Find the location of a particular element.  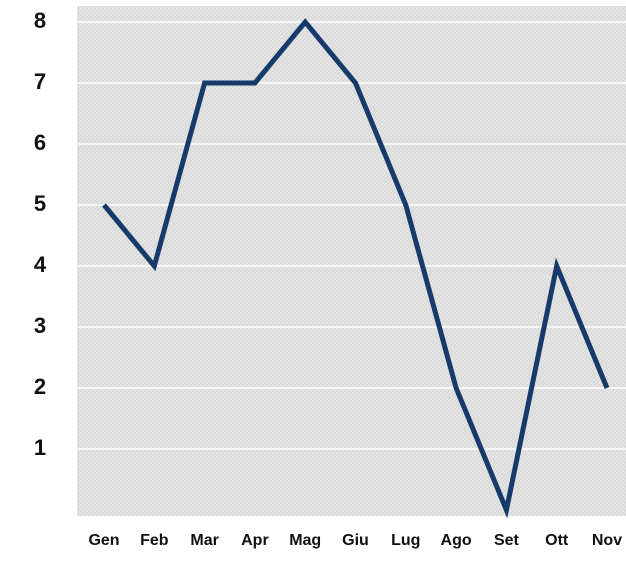

y-tick-label: 3 is located at coordinates (40, 325).